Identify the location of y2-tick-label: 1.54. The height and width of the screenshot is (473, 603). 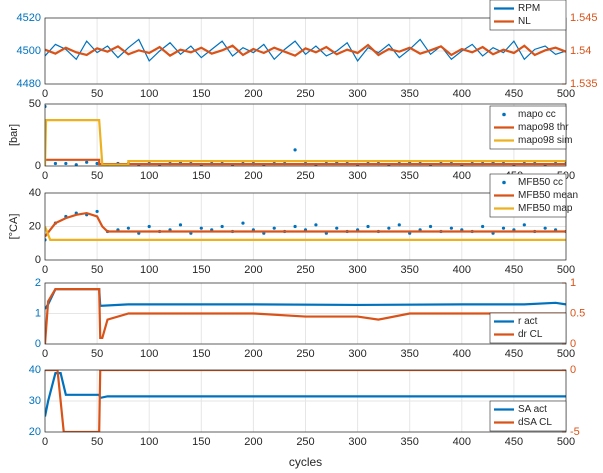
(580, 51).